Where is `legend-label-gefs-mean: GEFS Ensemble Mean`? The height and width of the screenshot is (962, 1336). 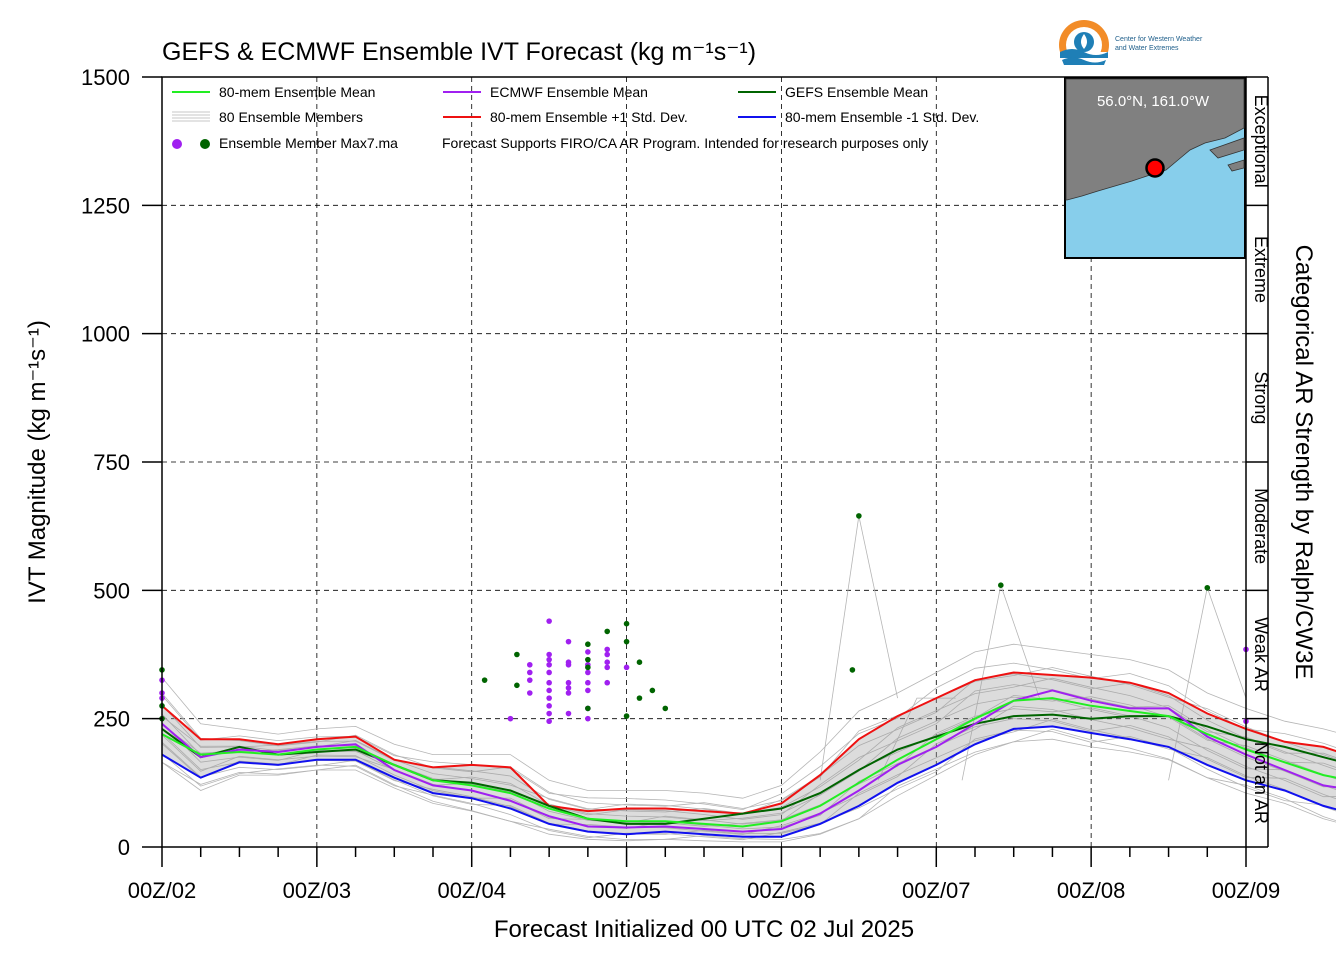 legend-label-gefs-mean: GEFS Ensemble Mean is located at coordinates (856, 92).